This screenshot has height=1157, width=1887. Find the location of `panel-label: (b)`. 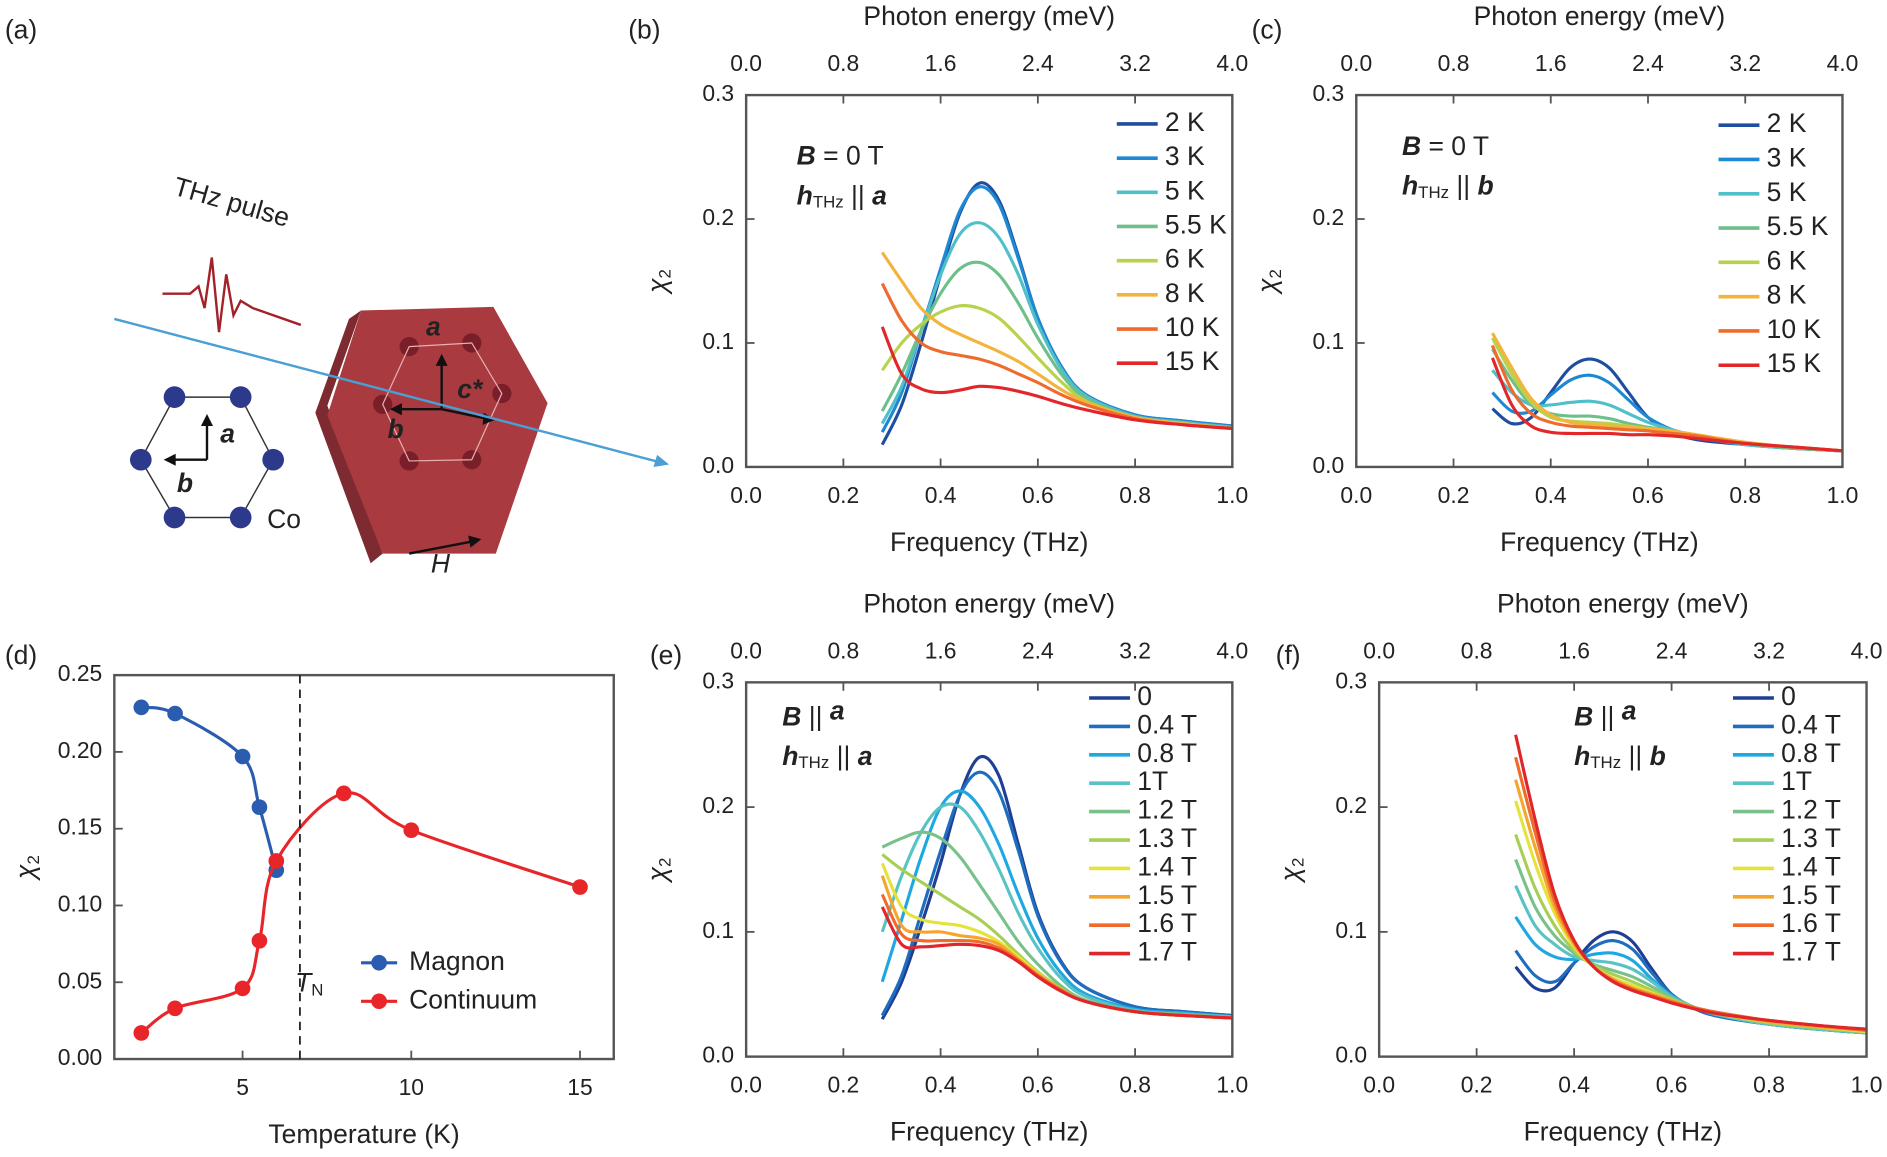

panel-label: (b) is located at coordinates (644, 29).